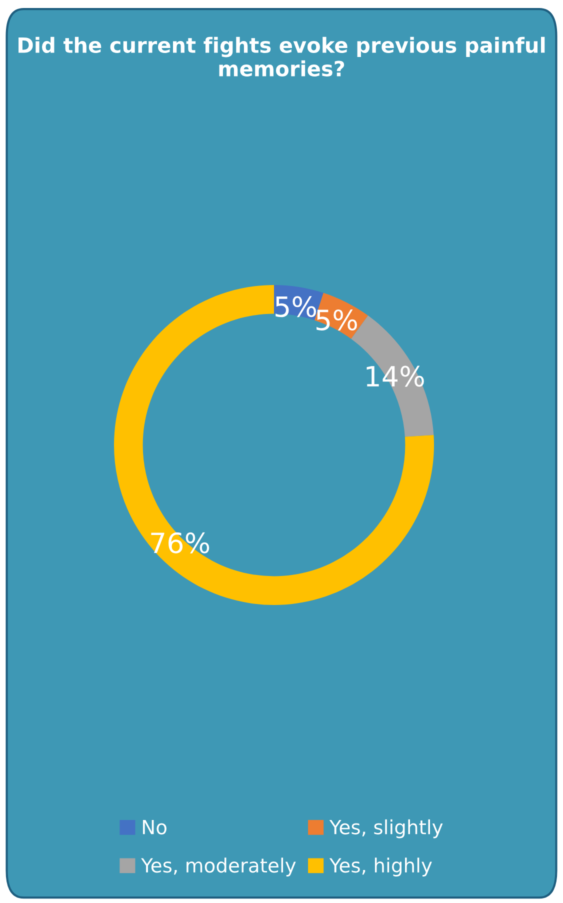 The image size is (563, 903). I want to click on legend-label: Yes, moderately, so click(218, 867).